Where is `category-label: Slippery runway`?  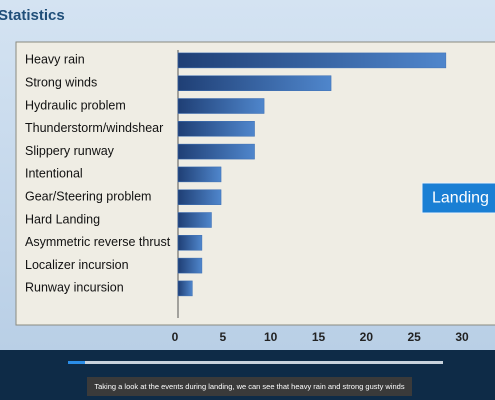
category-label: Slippery runway is located at coordinates (70, 151).